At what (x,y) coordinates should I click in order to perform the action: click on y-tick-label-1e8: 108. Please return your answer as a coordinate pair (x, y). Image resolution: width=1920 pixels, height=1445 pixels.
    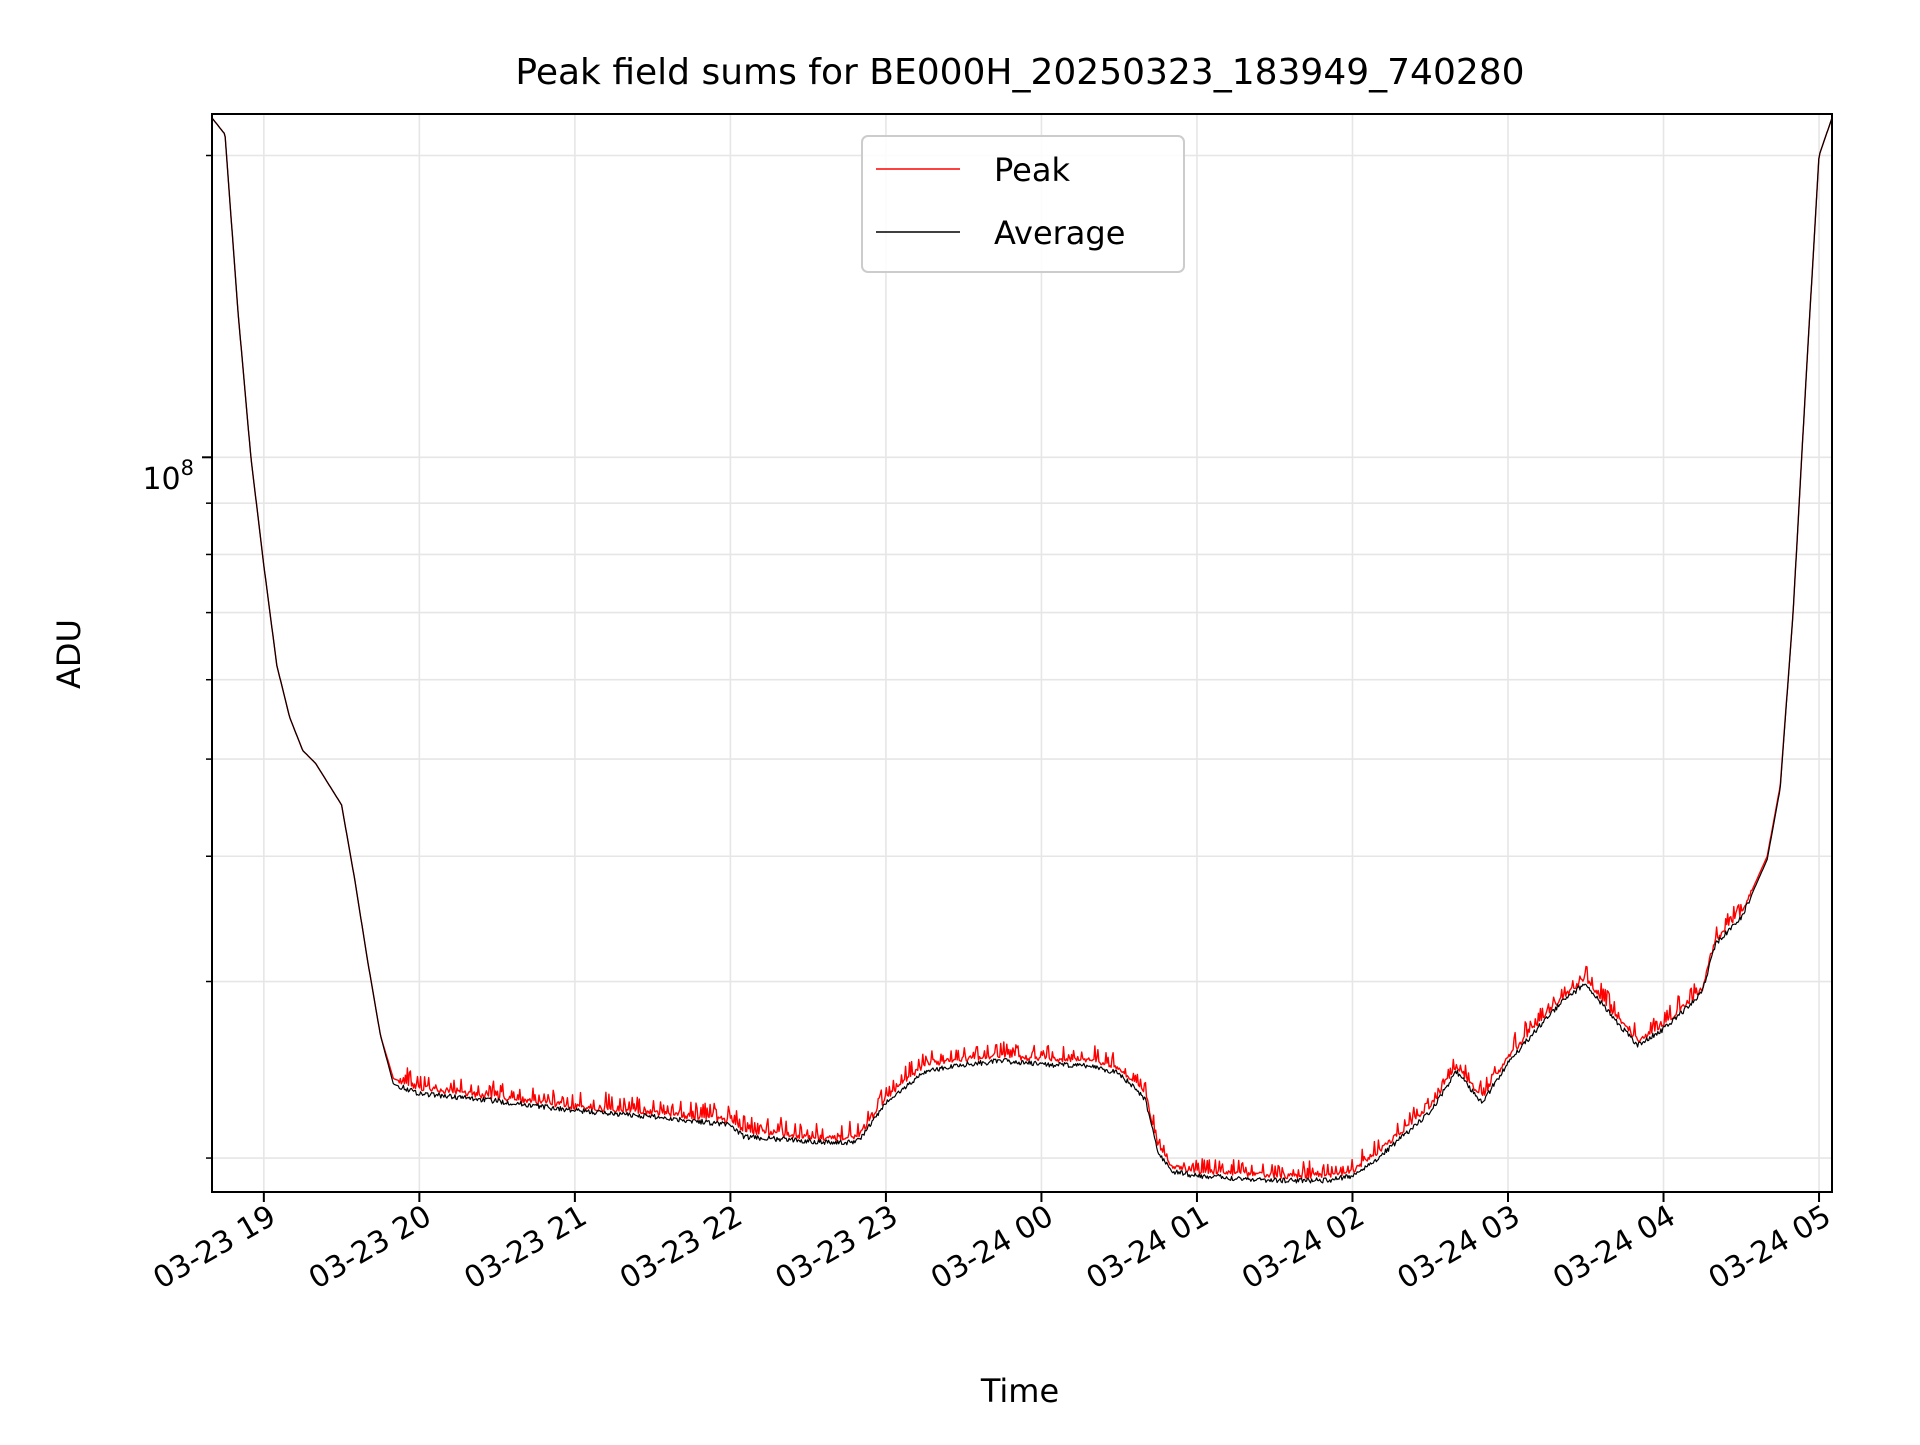
    Looking at the image, I should click on (168, 476).